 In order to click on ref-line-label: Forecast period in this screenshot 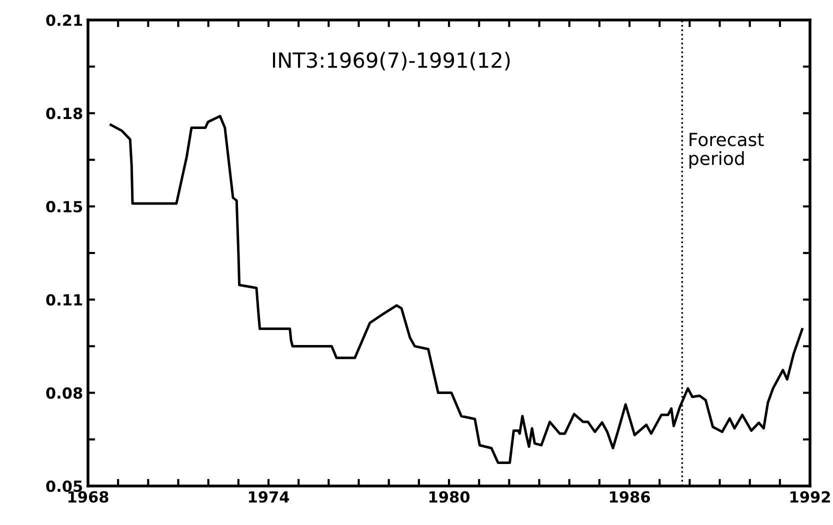, I will do `click(727, 150)`.